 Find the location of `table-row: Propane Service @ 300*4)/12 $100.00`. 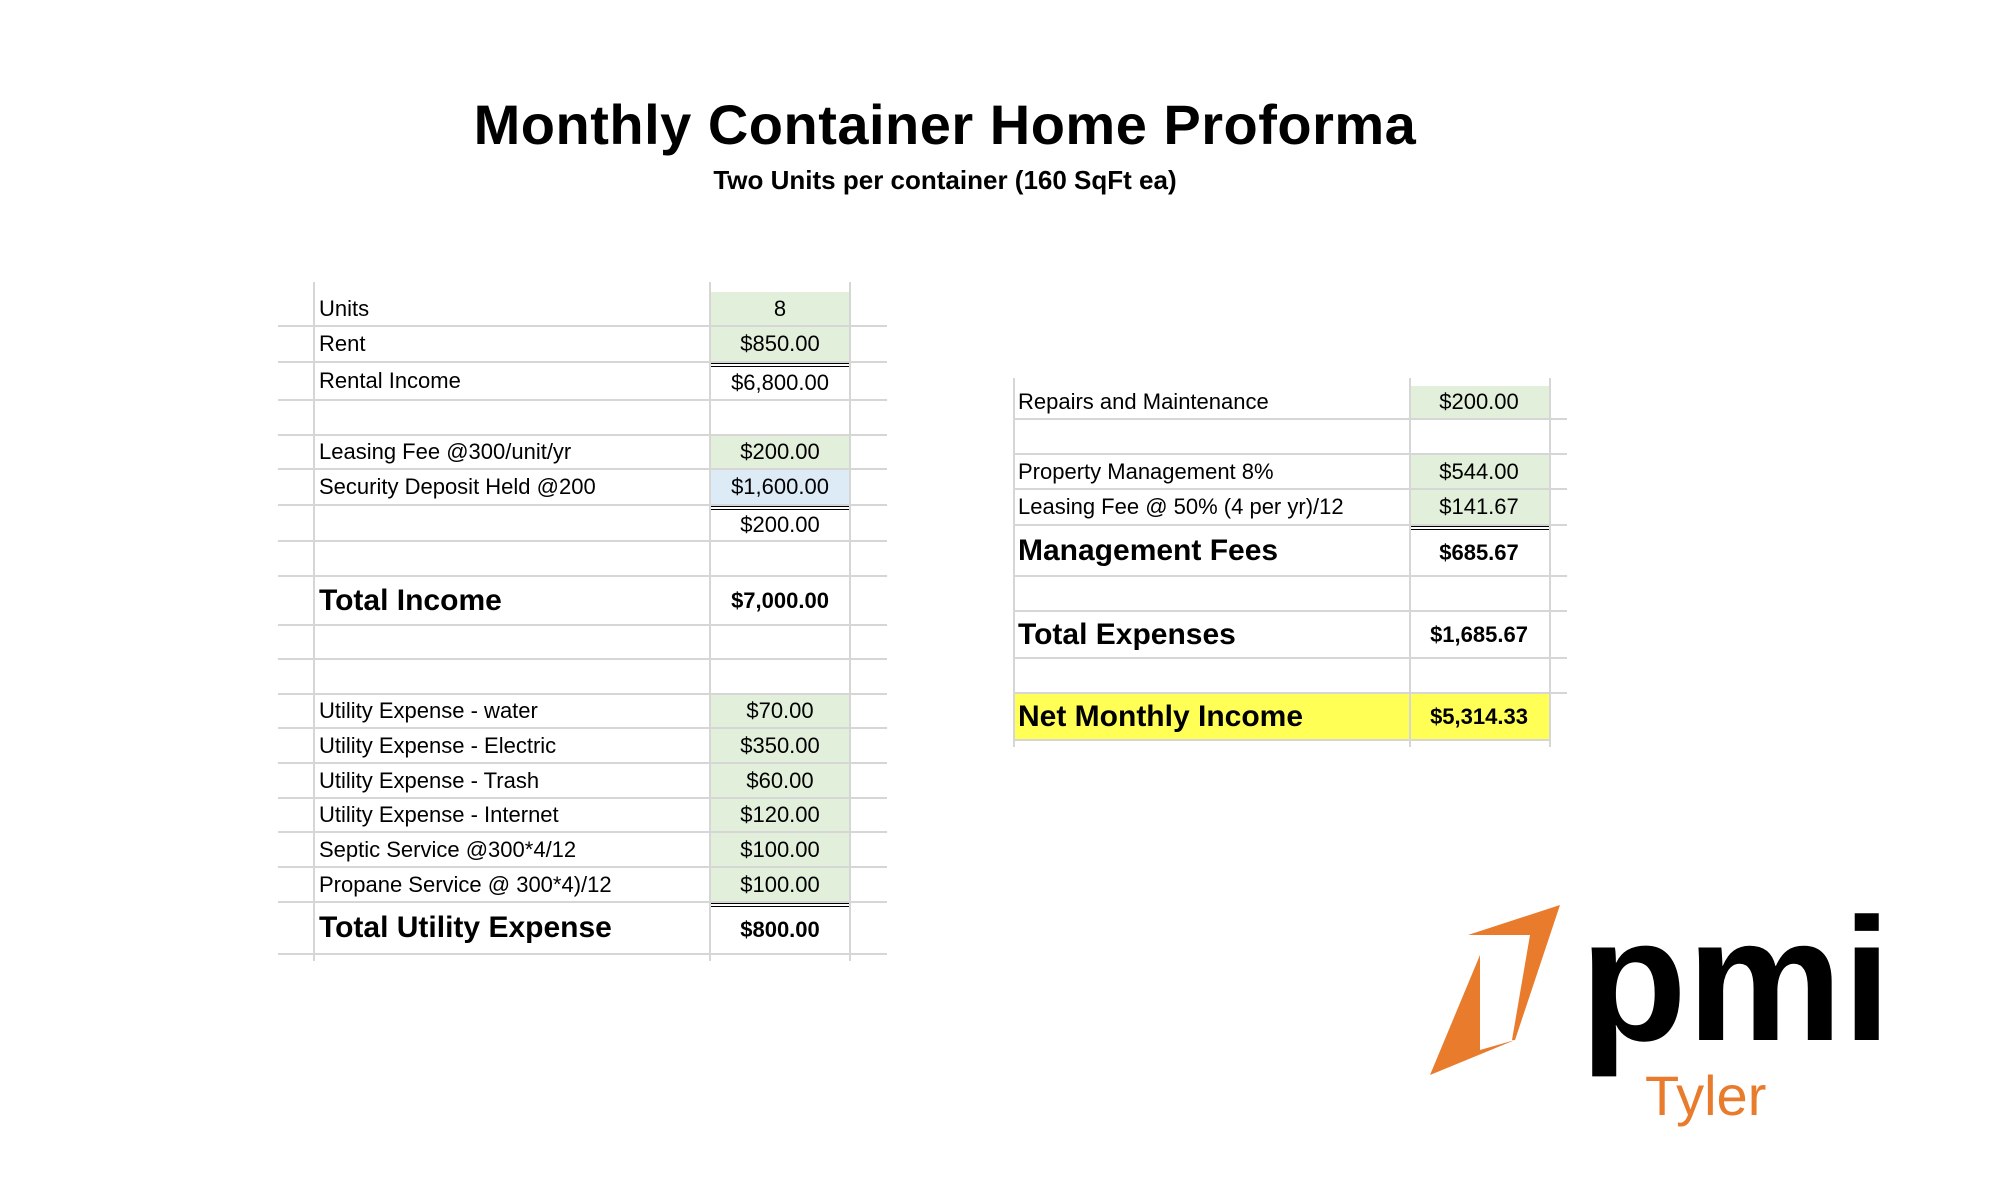

table-row: Propane Service @ 300*4)/12 $100.00 is located at coordinates (582, 885).